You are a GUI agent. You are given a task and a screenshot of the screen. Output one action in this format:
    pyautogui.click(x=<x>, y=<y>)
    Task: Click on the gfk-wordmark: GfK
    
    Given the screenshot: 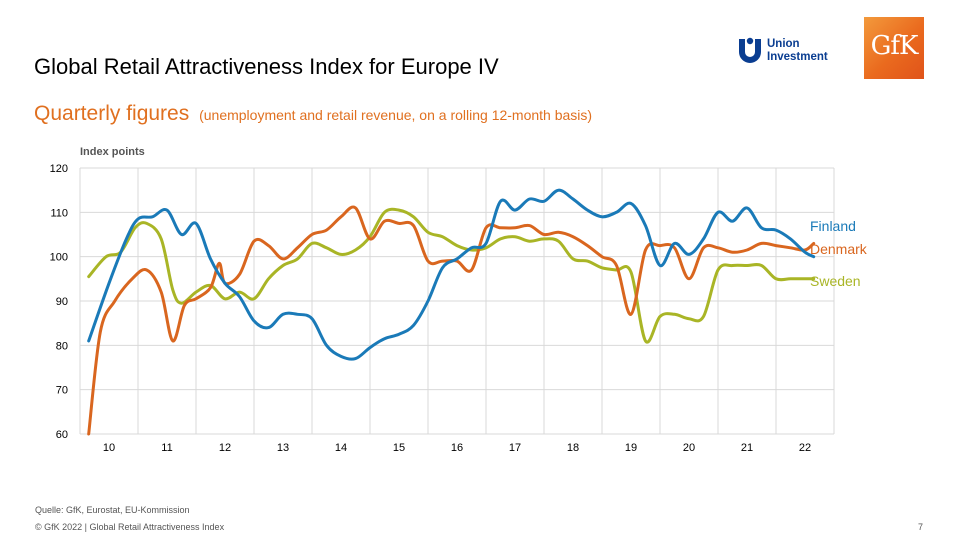 What is the action you would take?
    pyautogui.click(x=894, y=46)
    